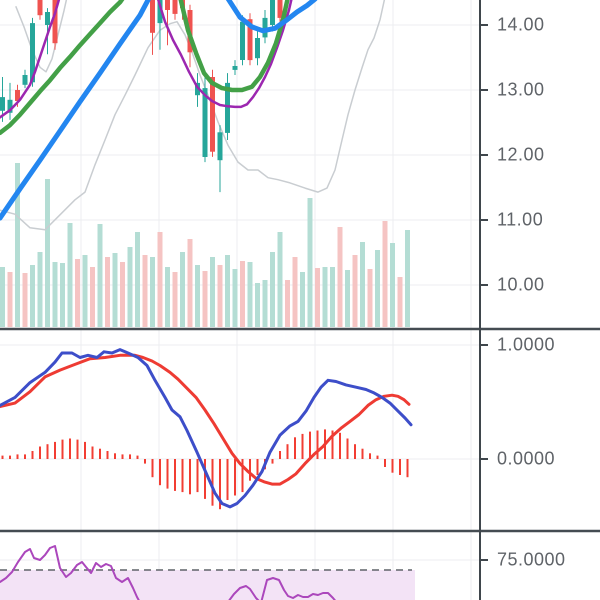  I want to click on price-axis-label: 10.00, so click(521, 284).